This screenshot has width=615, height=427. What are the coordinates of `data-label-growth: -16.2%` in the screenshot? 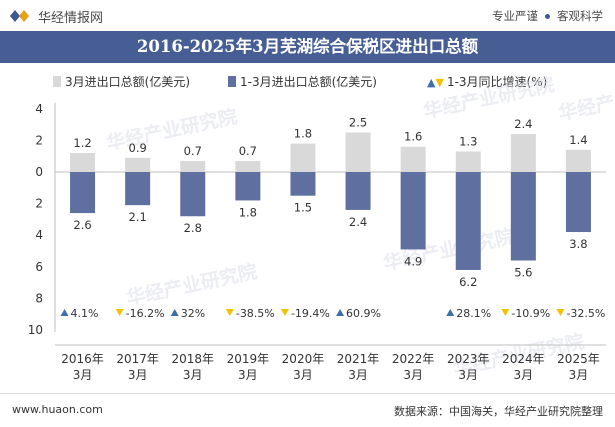 It's located at (145, 313).